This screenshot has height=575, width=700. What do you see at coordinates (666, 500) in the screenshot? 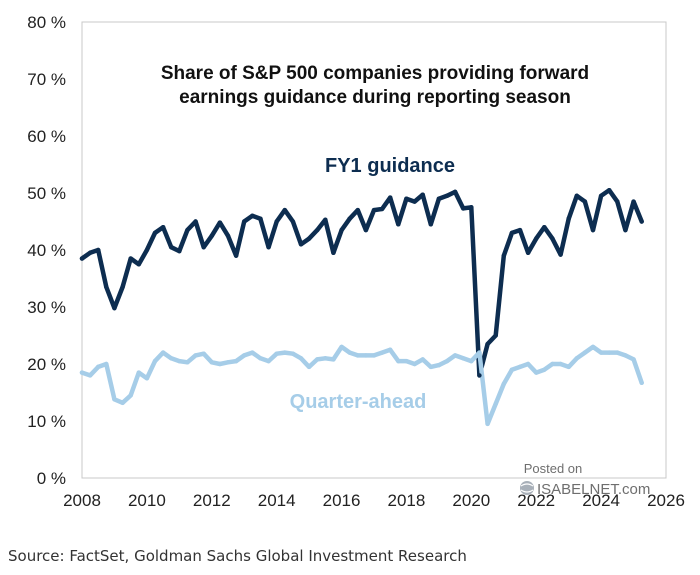
I see `x-tick-label: 2026` at bounding box center [666, 500].